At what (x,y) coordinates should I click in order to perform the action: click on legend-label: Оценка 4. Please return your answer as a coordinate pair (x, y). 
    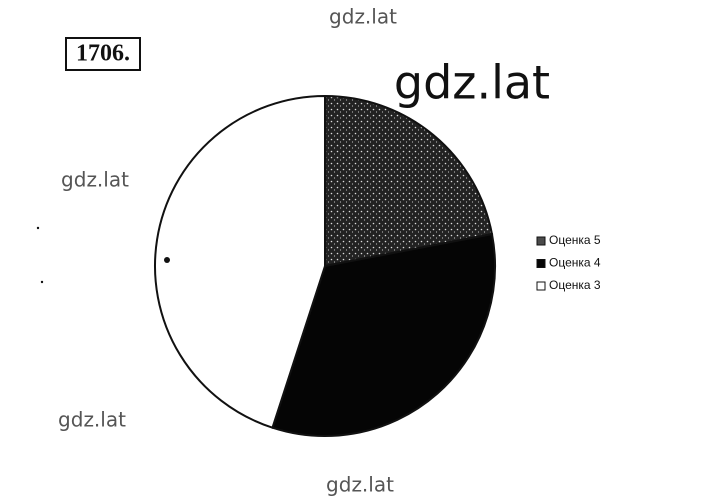
    Looking at the image, I should click on (575, 263).